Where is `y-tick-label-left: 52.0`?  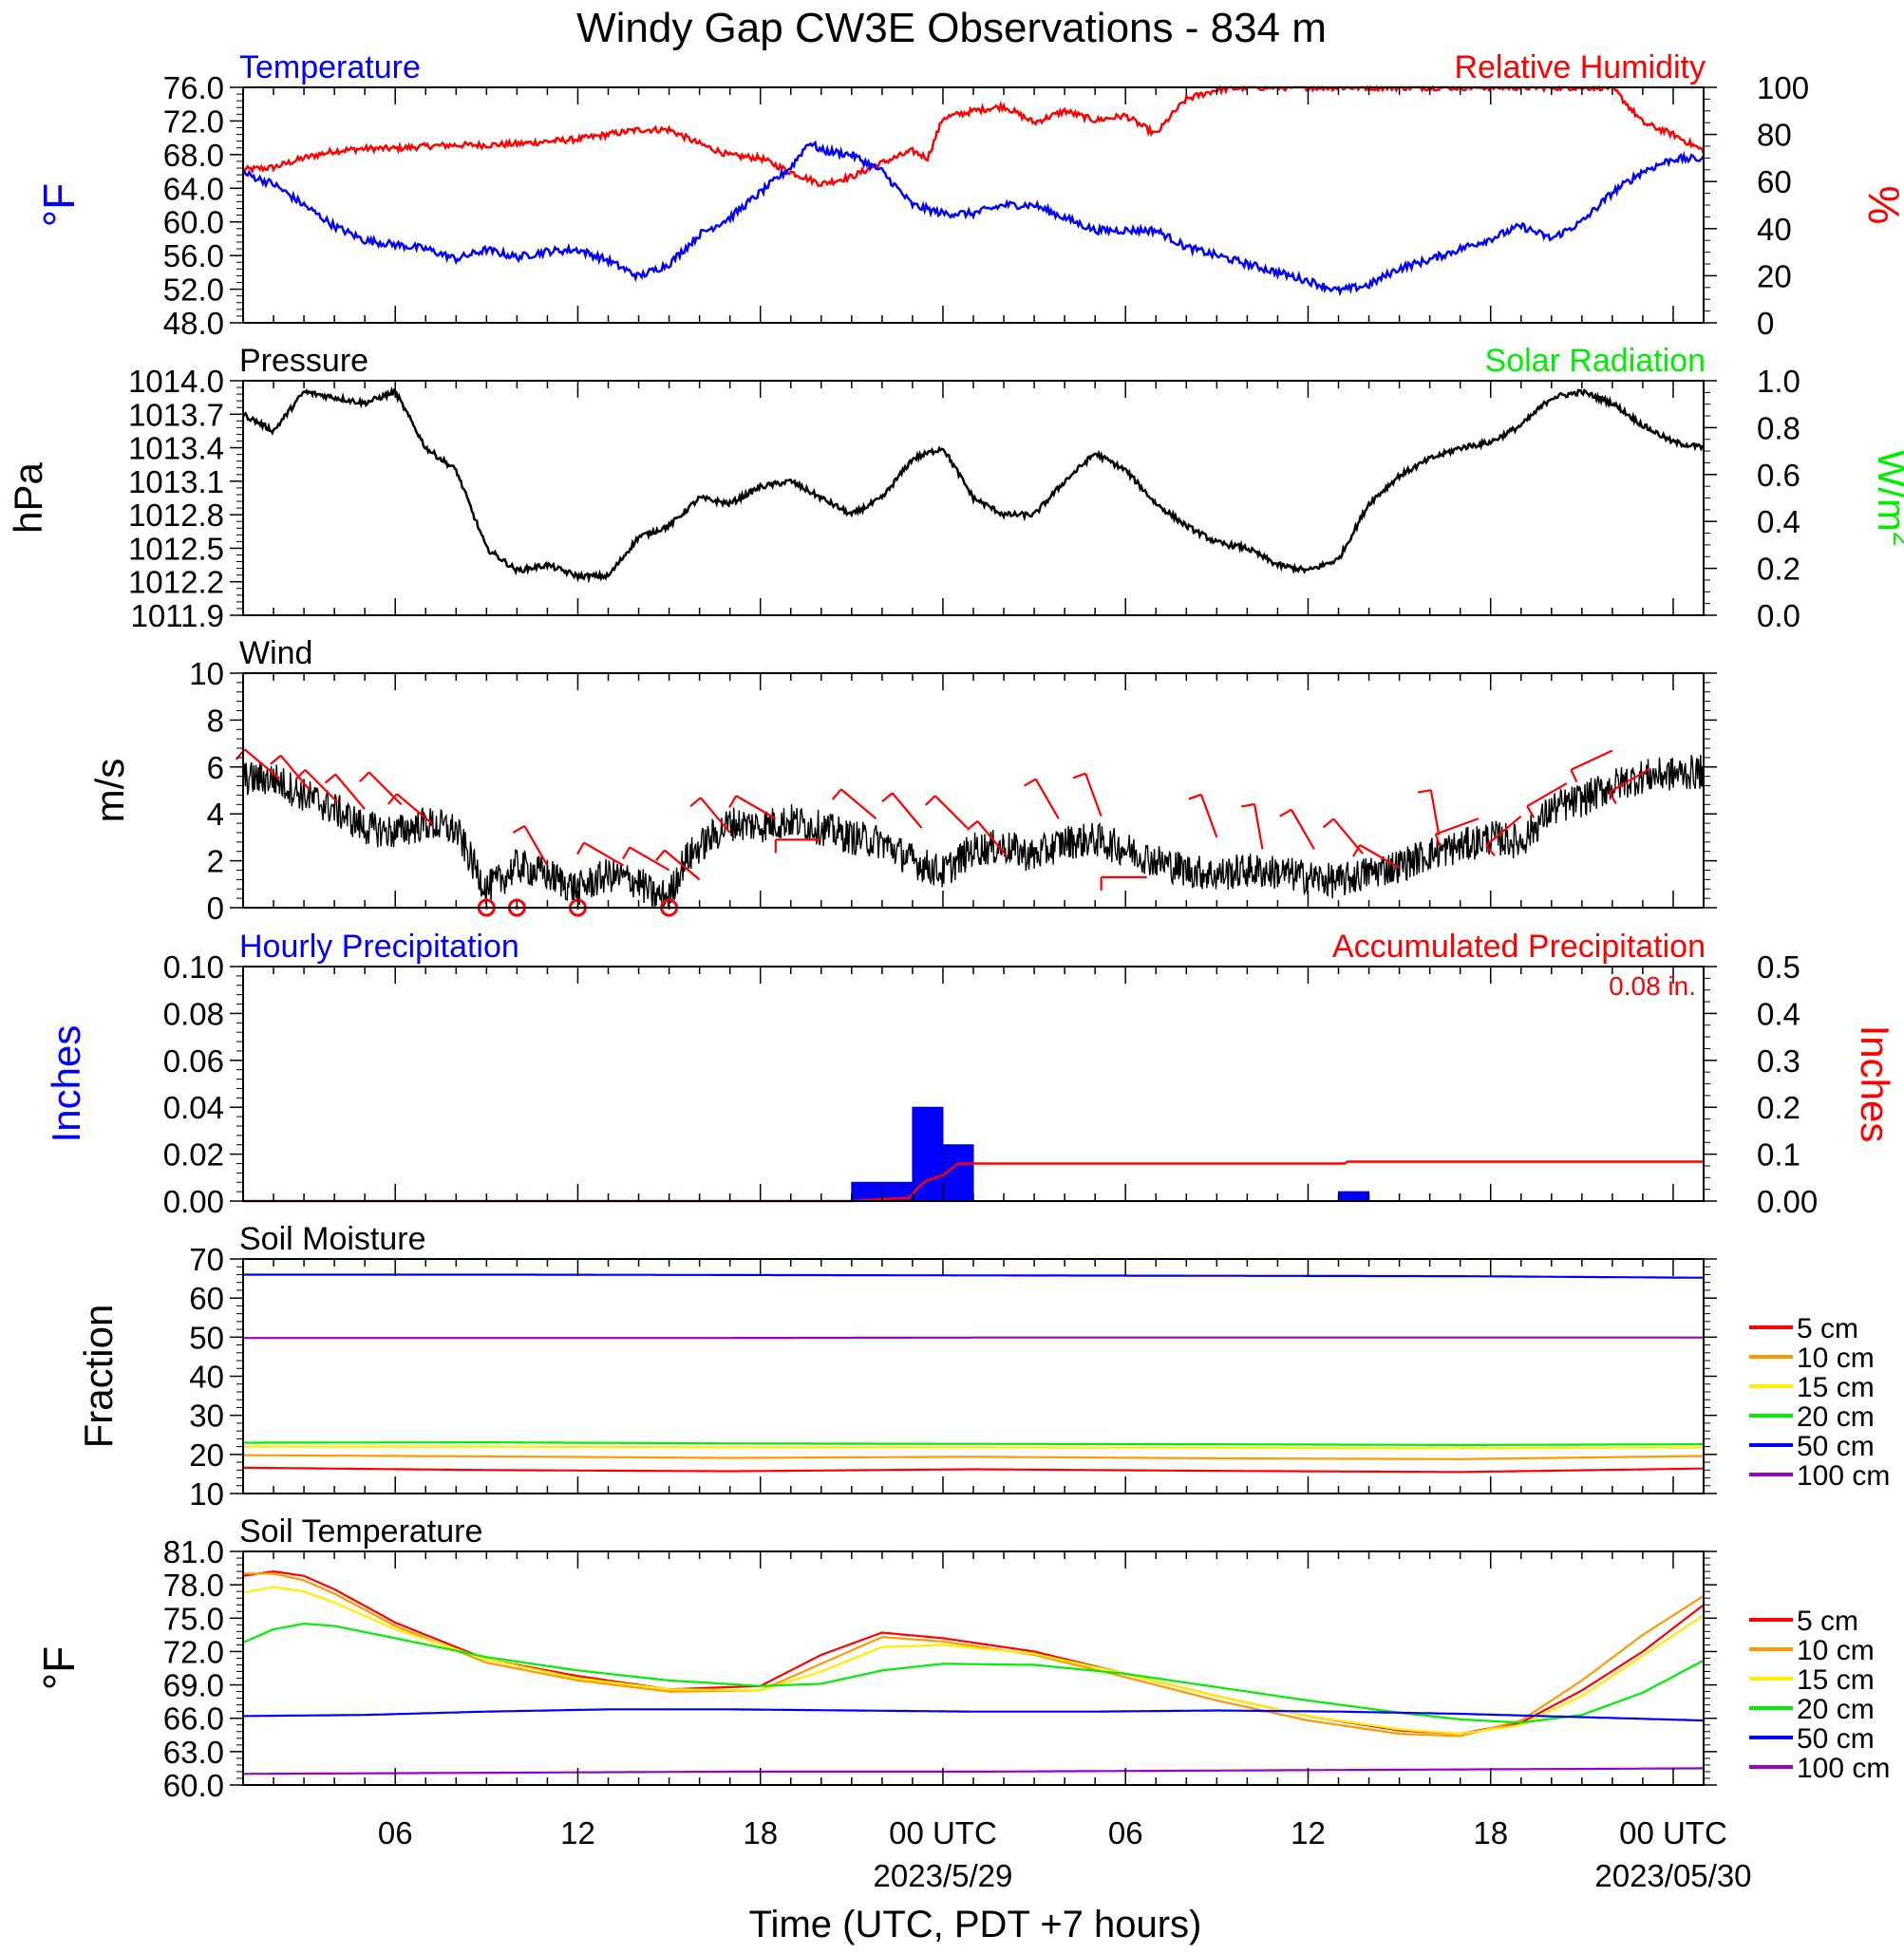
y-tick-label-left: 52.0 is located at coordinates (194, 290).